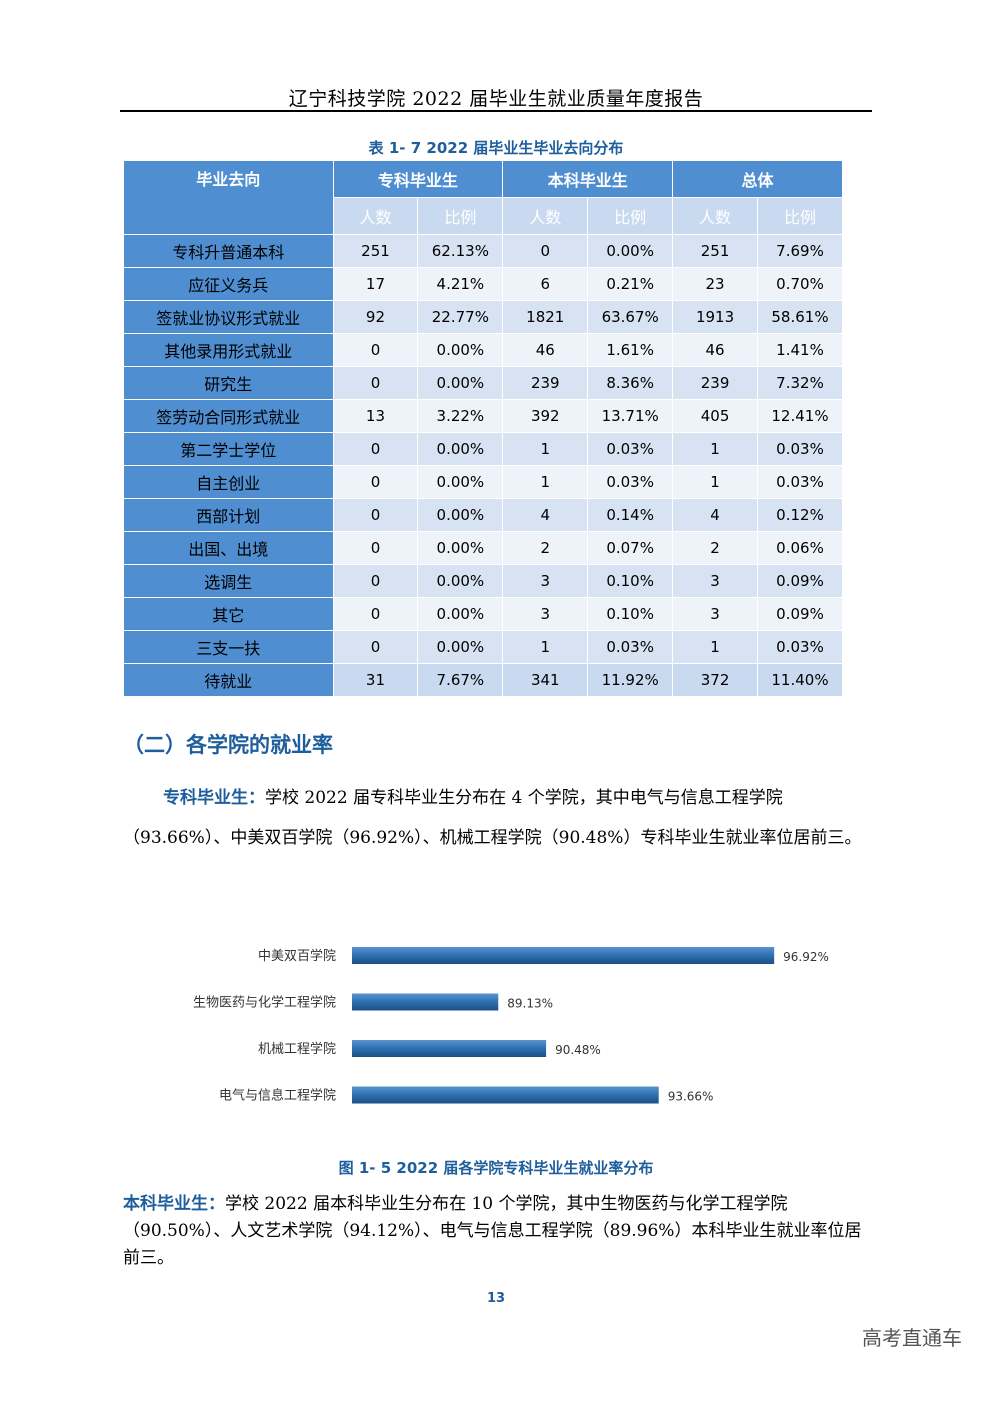 The height and width of the screenshot is (1403, 992). What do you see at coordinates (375, 416) in the screenshot?
I see `table-cell: 13` at bounding box center [375, 416].